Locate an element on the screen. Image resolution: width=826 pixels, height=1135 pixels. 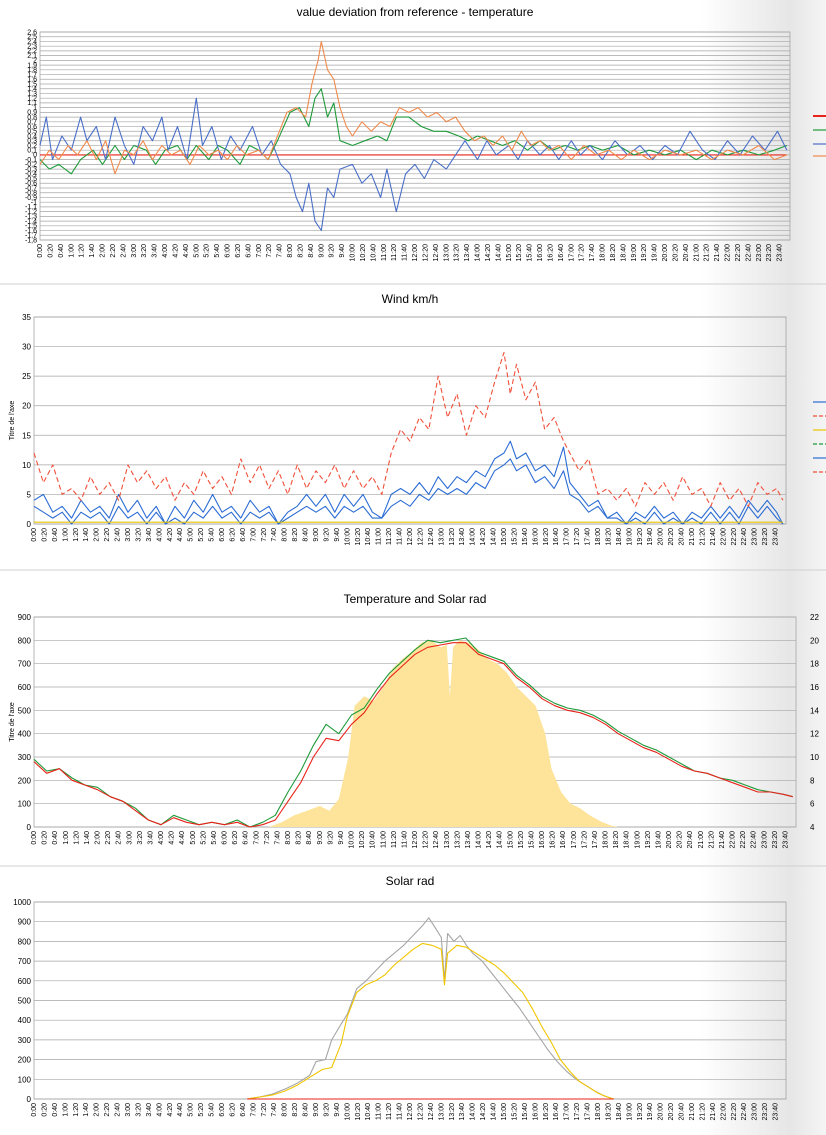
y-tick-label: 25 is located at coordinates (26, 376).